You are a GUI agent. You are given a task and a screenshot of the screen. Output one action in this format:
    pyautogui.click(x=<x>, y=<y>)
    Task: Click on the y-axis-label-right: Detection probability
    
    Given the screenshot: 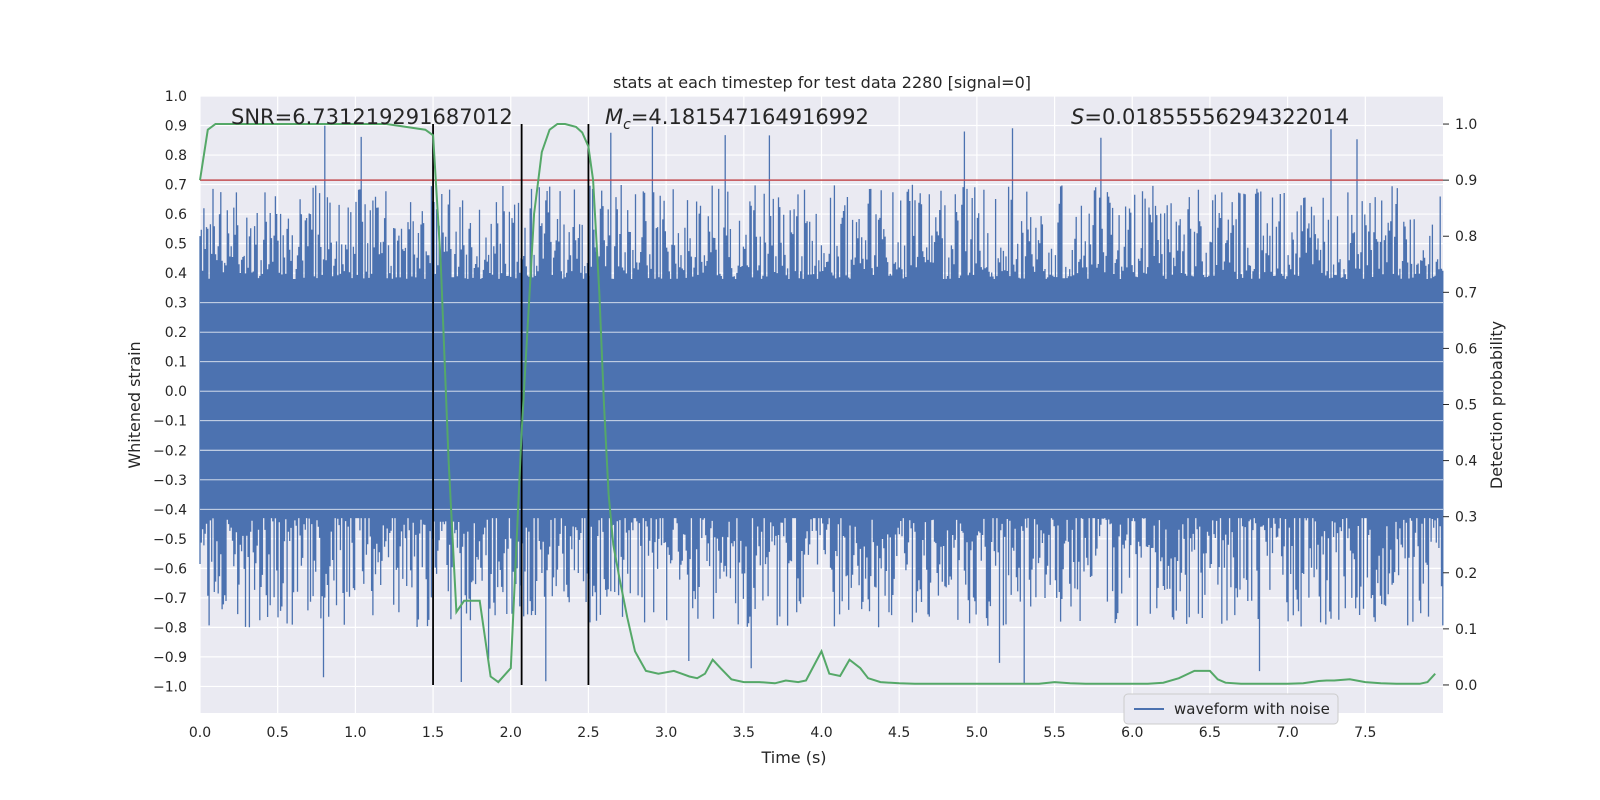 What is the action you would take?
    pyautogui.click(x=1496, y=405)
    